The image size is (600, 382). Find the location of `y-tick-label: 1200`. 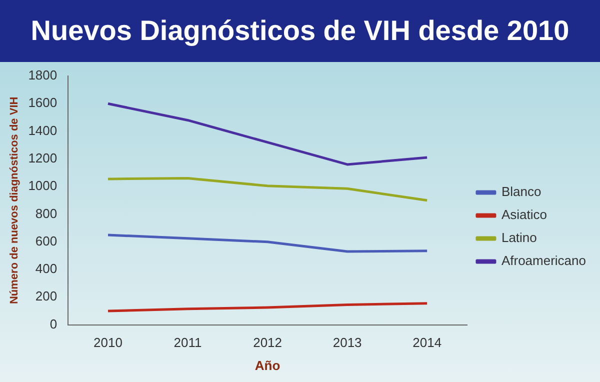

y-tick-label: 1200 is located at coordinates (43, 158).